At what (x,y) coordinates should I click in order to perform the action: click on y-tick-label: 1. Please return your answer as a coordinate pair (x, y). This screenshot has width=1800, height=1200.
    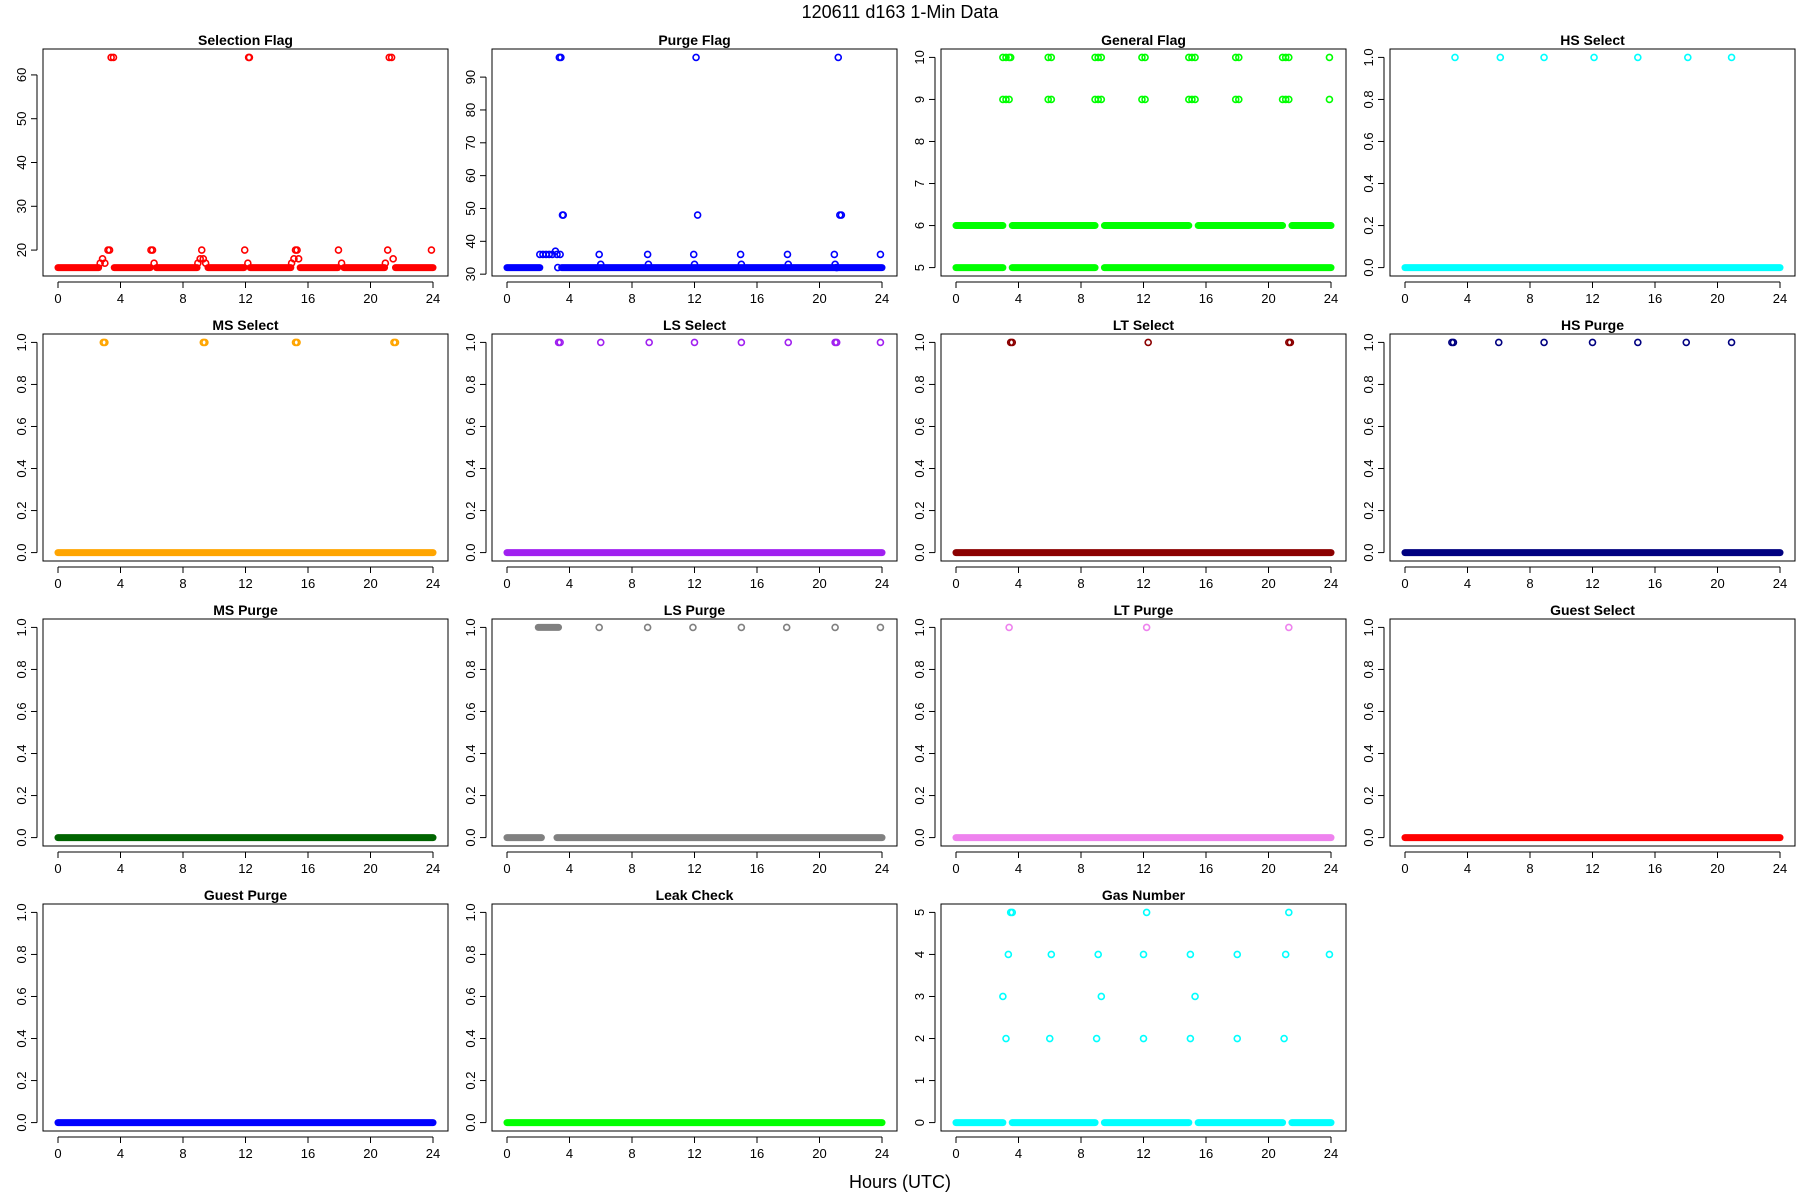
    Looking at the image, I should click on (919, 1080).